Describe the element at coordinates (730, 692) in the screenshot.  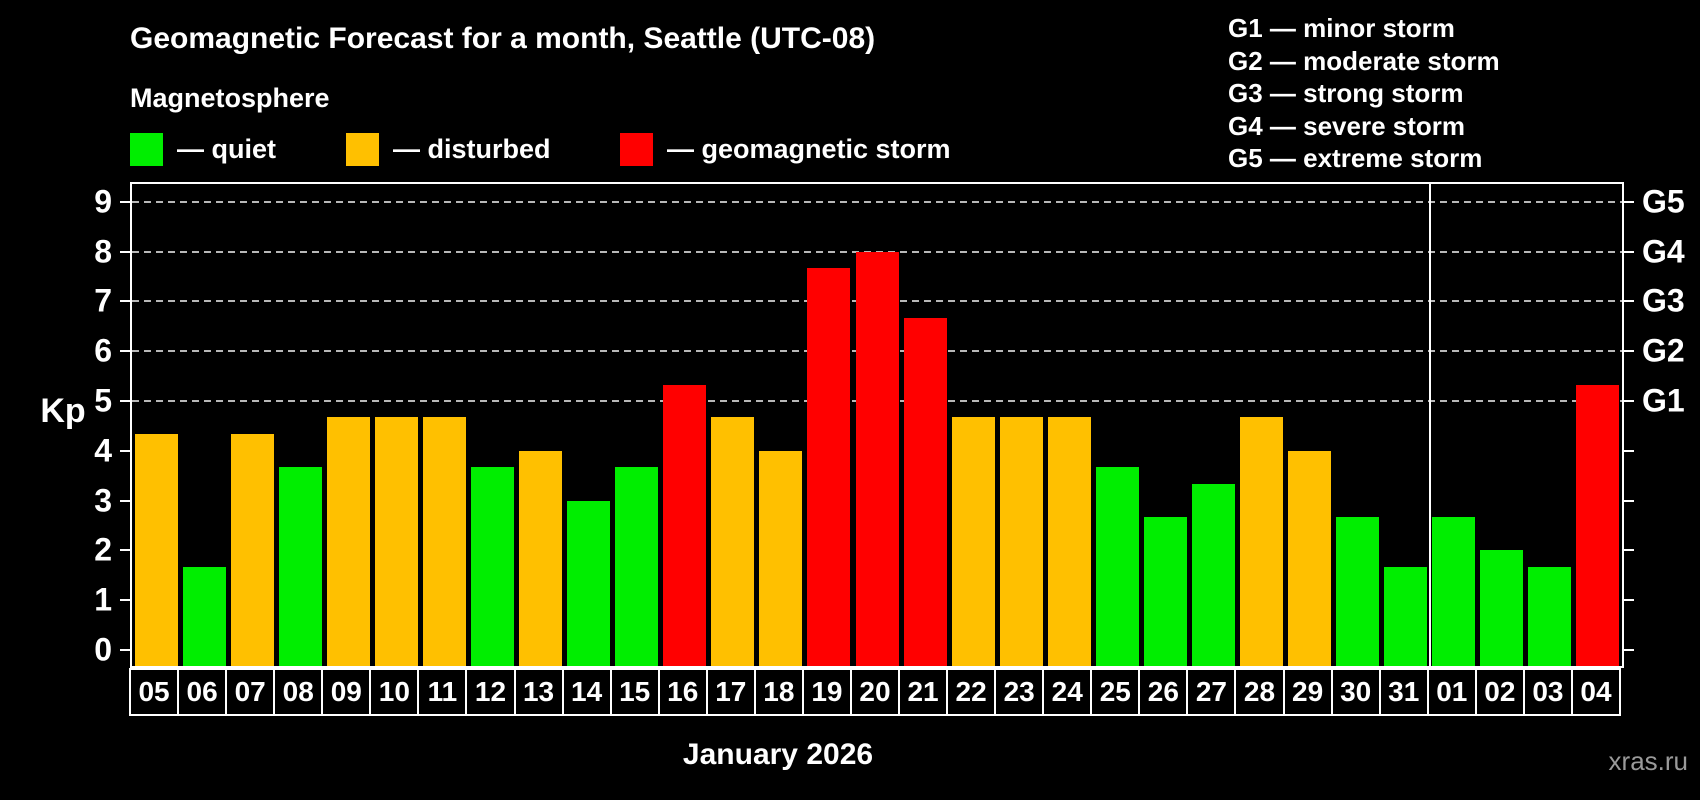
I see `day-label-17: 17` at that location.